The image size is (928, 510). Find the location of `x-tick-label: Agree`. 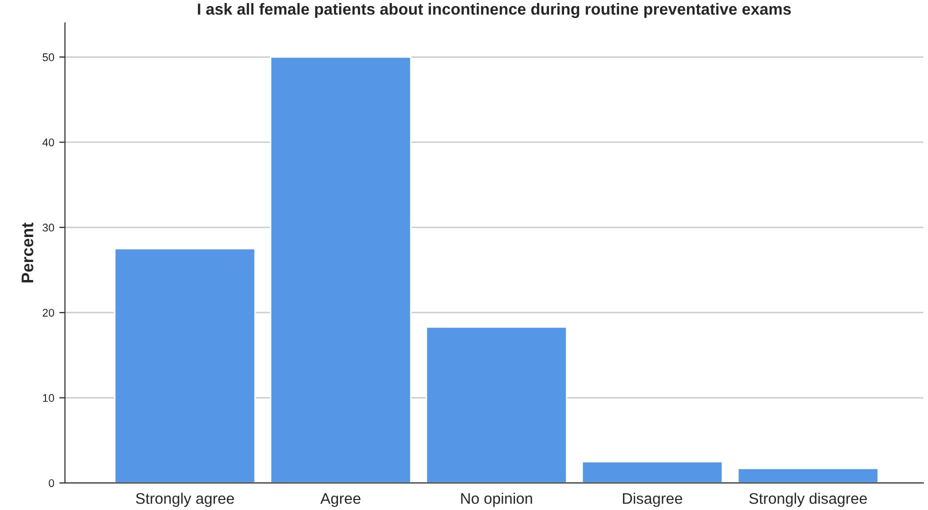

x-tick-label: Agree is located at coordinates (340, 500).